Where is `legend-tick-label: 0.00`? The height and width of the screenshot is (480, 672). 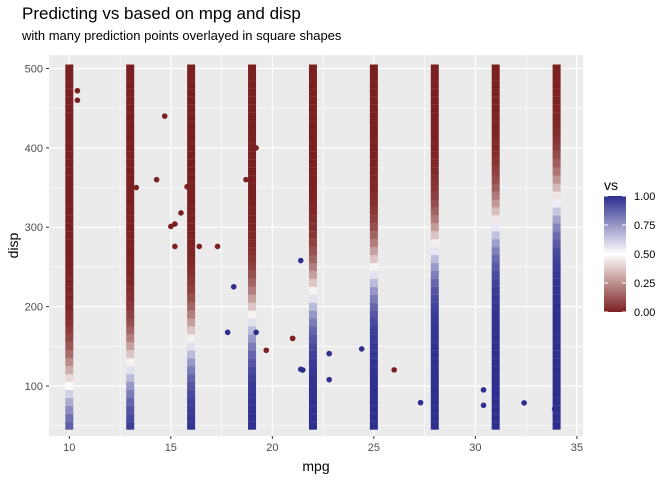
legend-tick-label: 0.00 is located at coordinates (644, 313).